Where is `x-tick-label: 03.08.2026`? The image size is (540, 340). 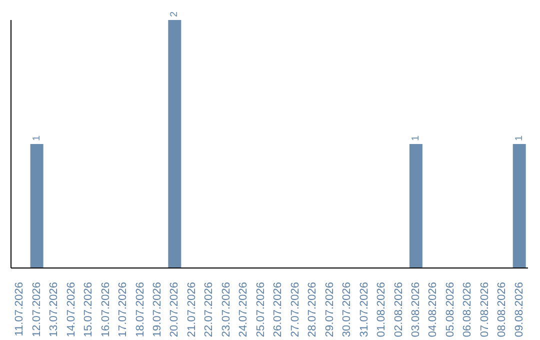 x-tick-label: 03.08.2026 is located at coordinates (416, 310).